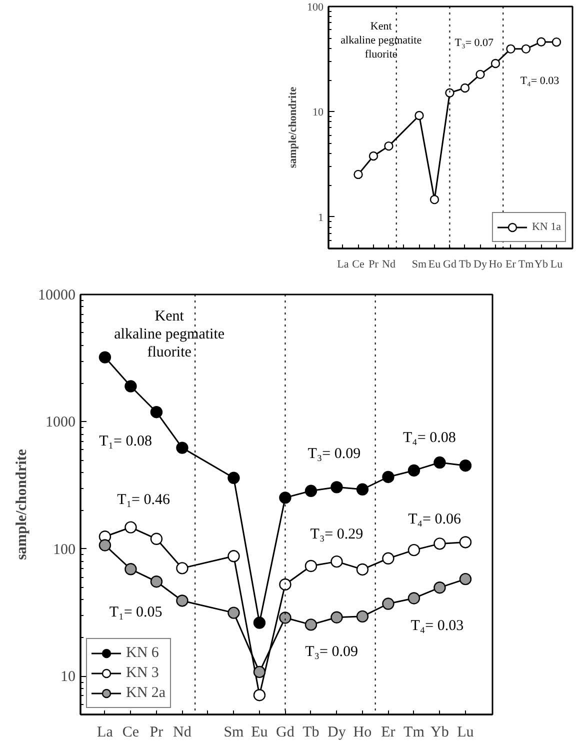  Describe the element at coordinates (321, 218) in the screenshot. I see `y-tick-label: 1` at that location.